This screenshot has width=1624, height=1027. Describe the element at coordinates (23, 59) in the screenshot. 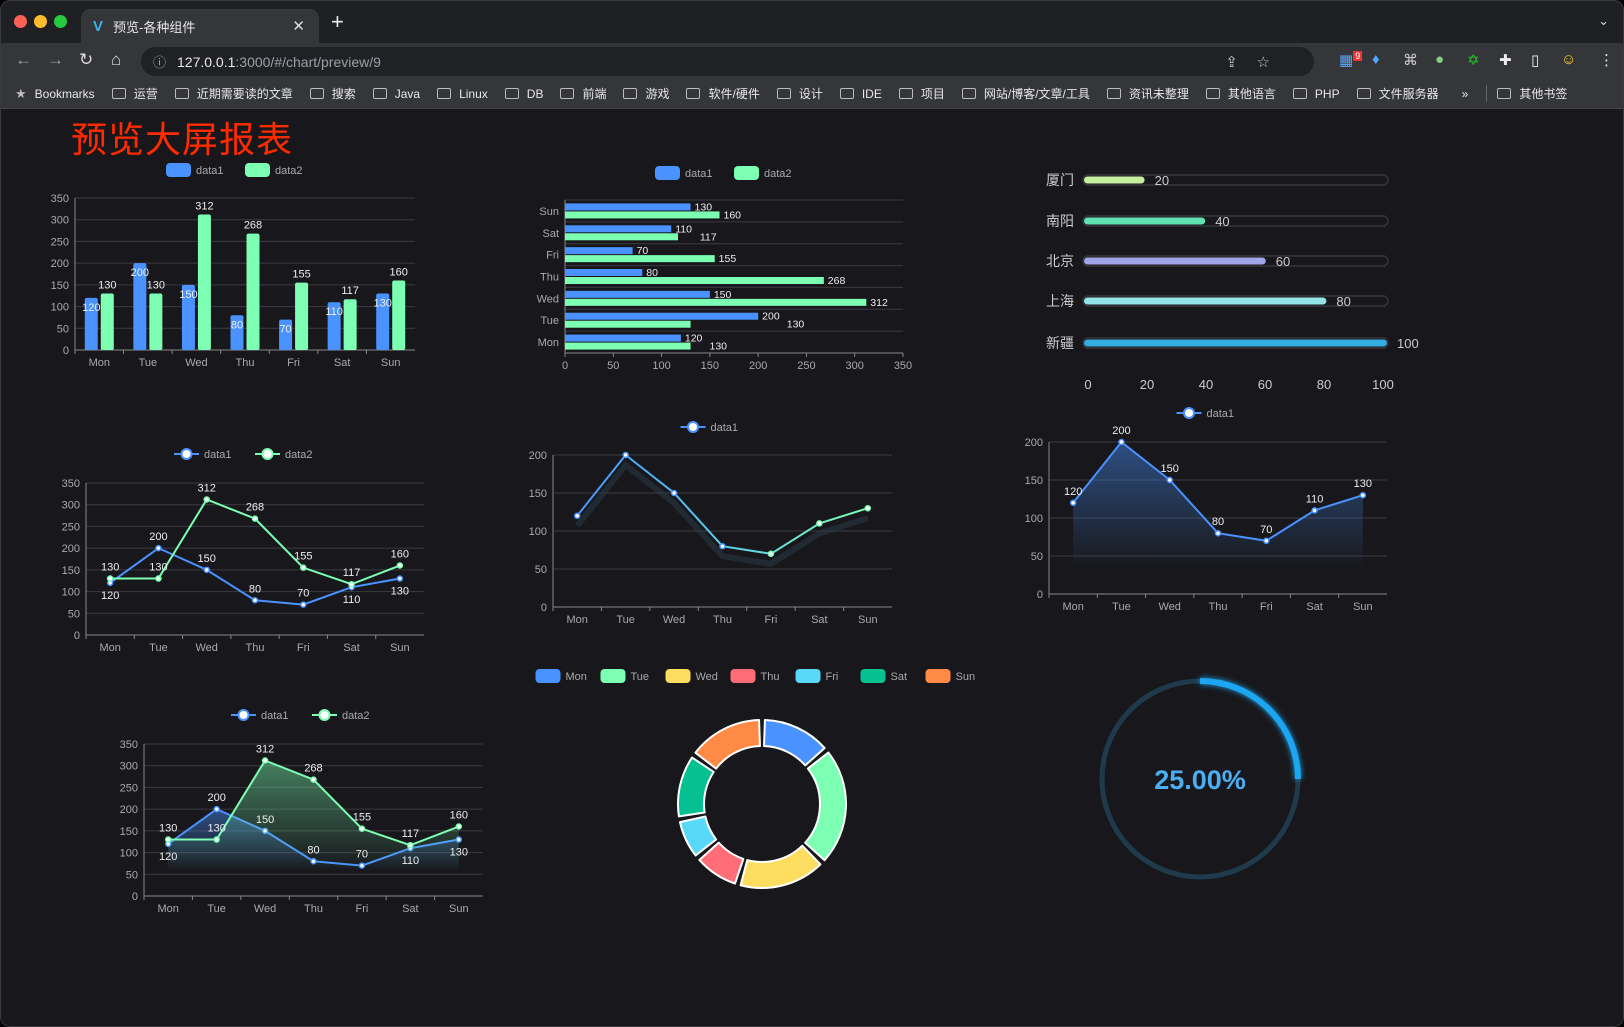

I see `back-button: ←` at that location.